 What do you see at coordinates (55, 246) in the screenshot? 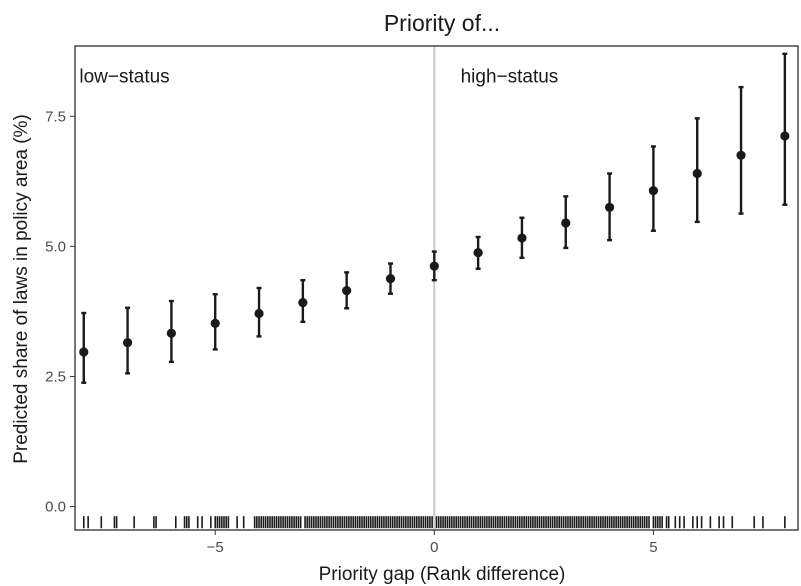
I see `y-tick-label: 5.0` at bounding box center [55, 246].